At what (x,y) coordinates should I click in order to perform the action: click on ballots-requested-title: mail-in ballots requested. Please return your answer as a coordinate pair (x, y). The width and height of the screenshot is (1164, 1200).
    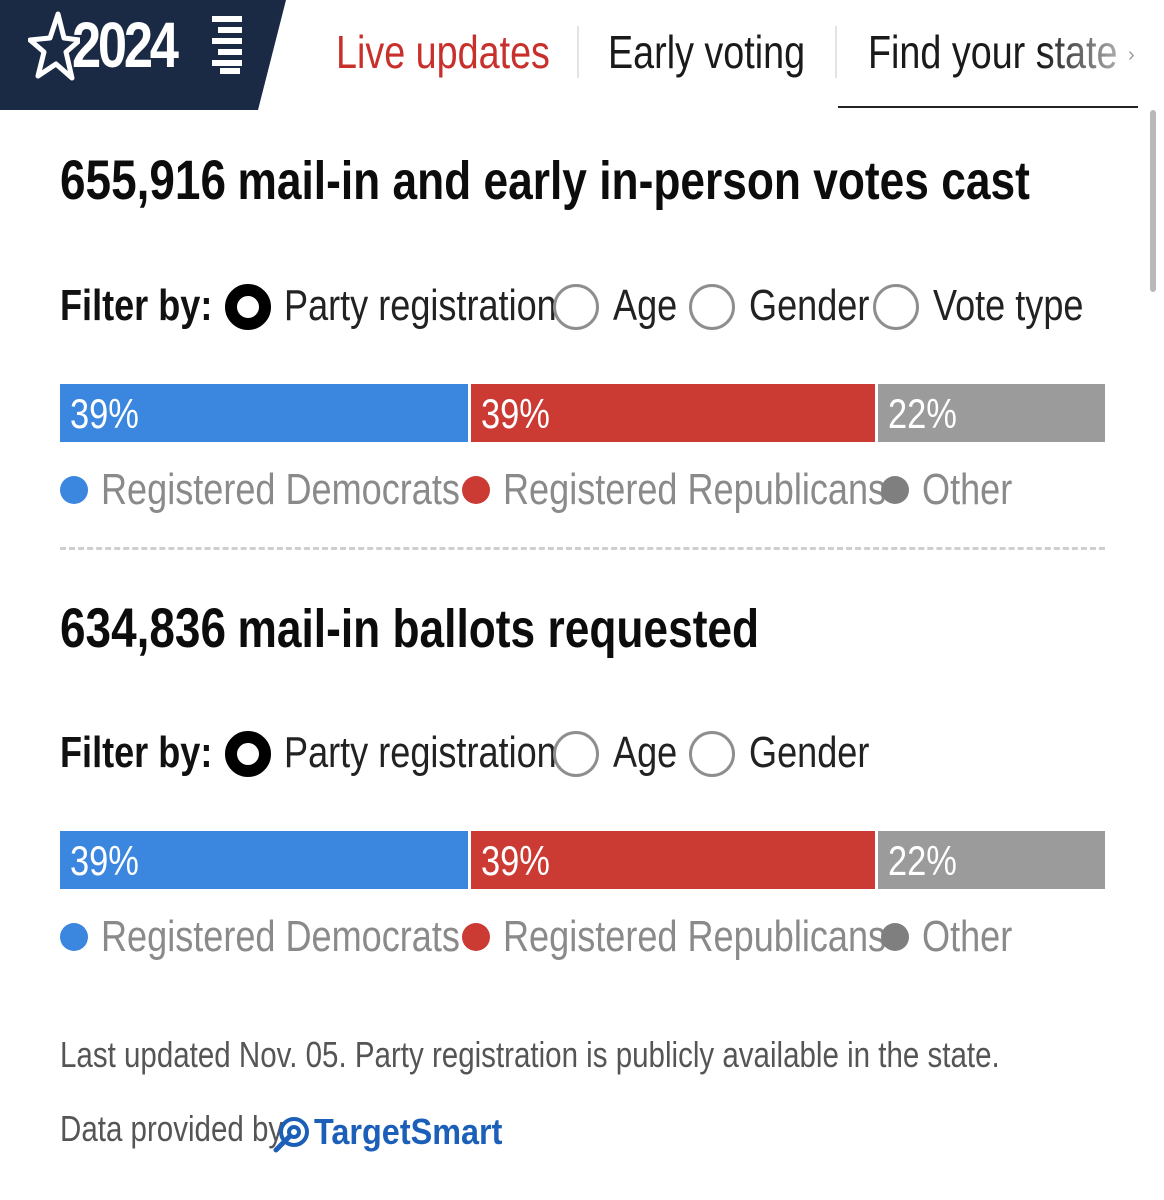
    Looking at the image, I should click on (498, 629).